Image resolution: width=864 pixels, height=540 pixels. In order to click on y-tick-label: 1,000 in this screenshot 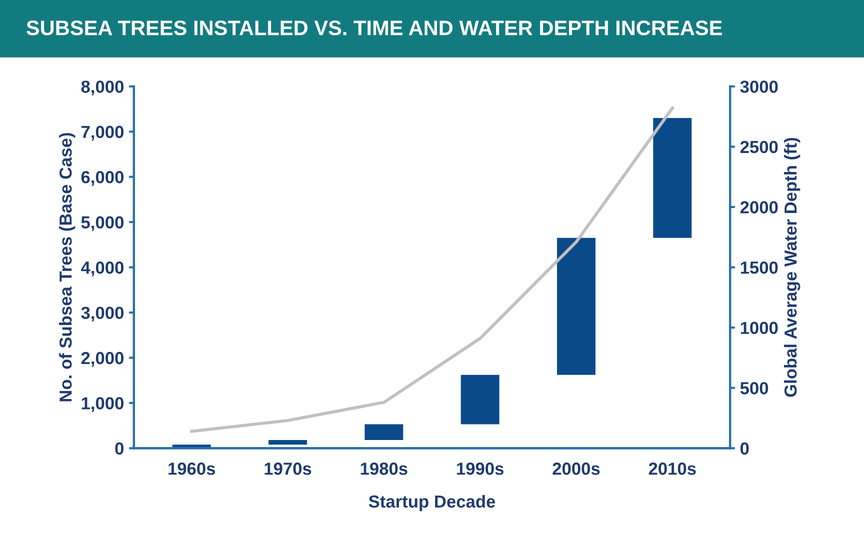, I will do `click(103, 404)`.